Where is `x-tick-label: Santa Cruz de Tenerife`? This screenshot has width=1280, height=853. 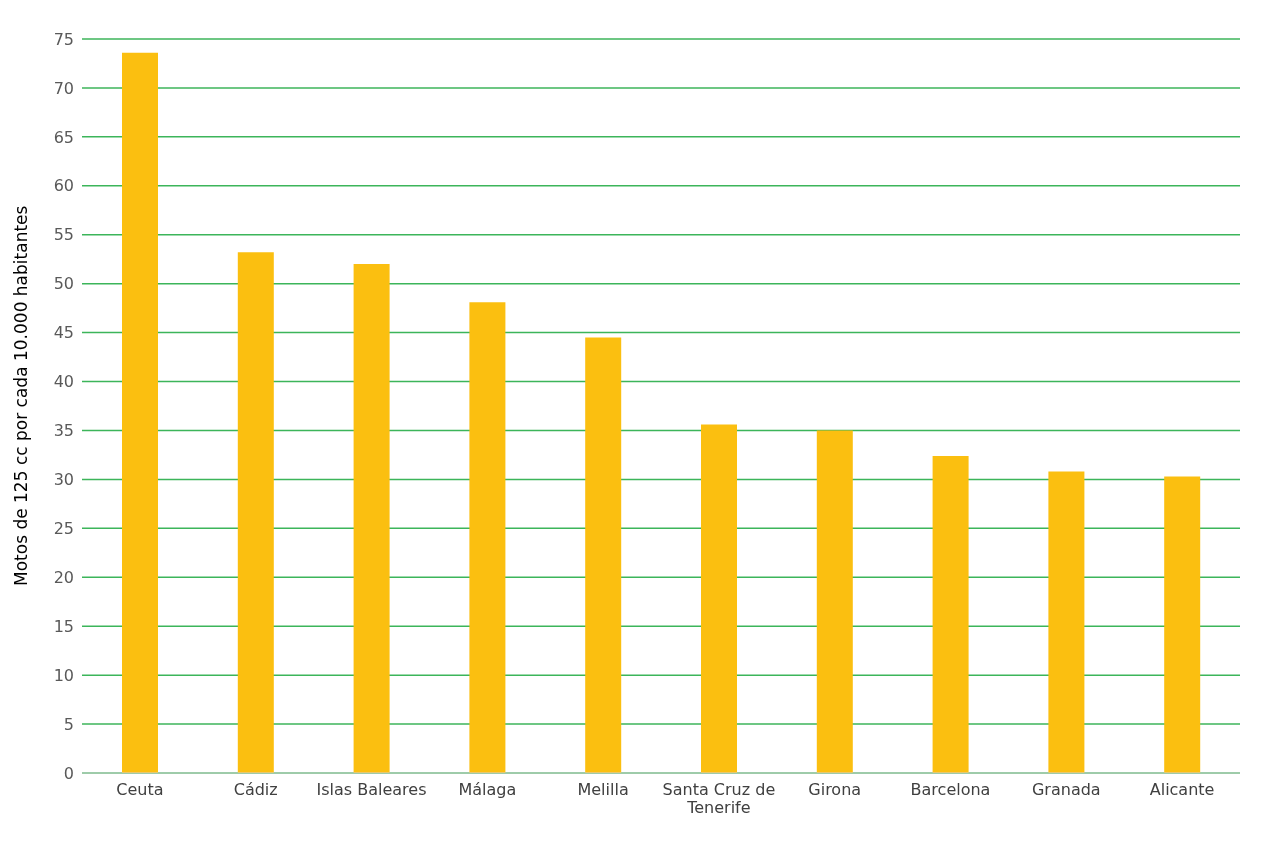 x-tick-label: Santa Cruz de Tenerife is located at coordinates (719, 798).